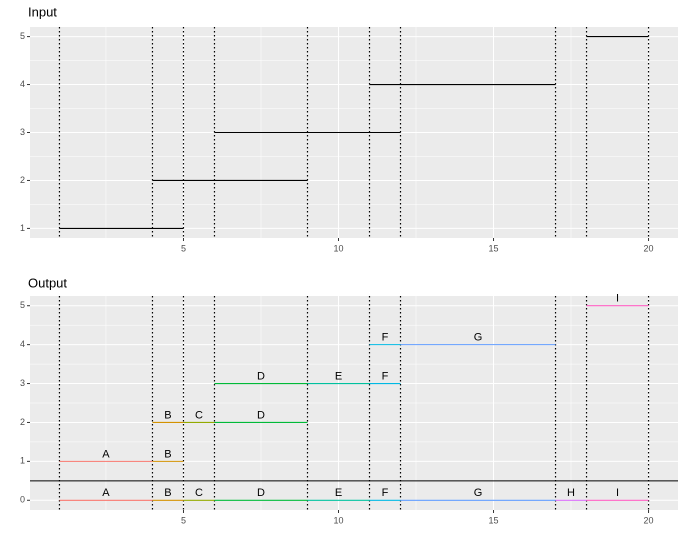 The height and width of the screenshot is (543, 684). I want to click on y-tick-label: 0, so click(22, 500).